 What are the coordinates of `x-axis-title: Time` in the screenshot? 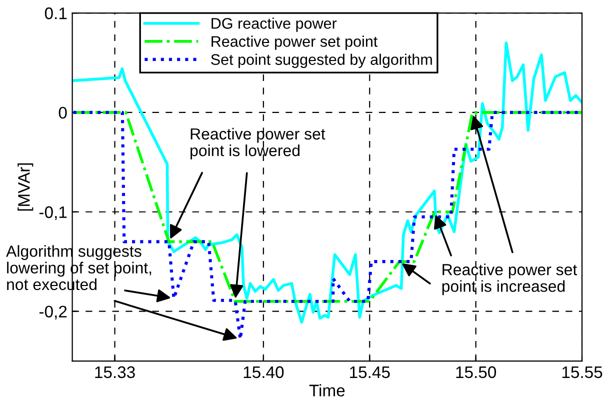 It's located at (327, 390).